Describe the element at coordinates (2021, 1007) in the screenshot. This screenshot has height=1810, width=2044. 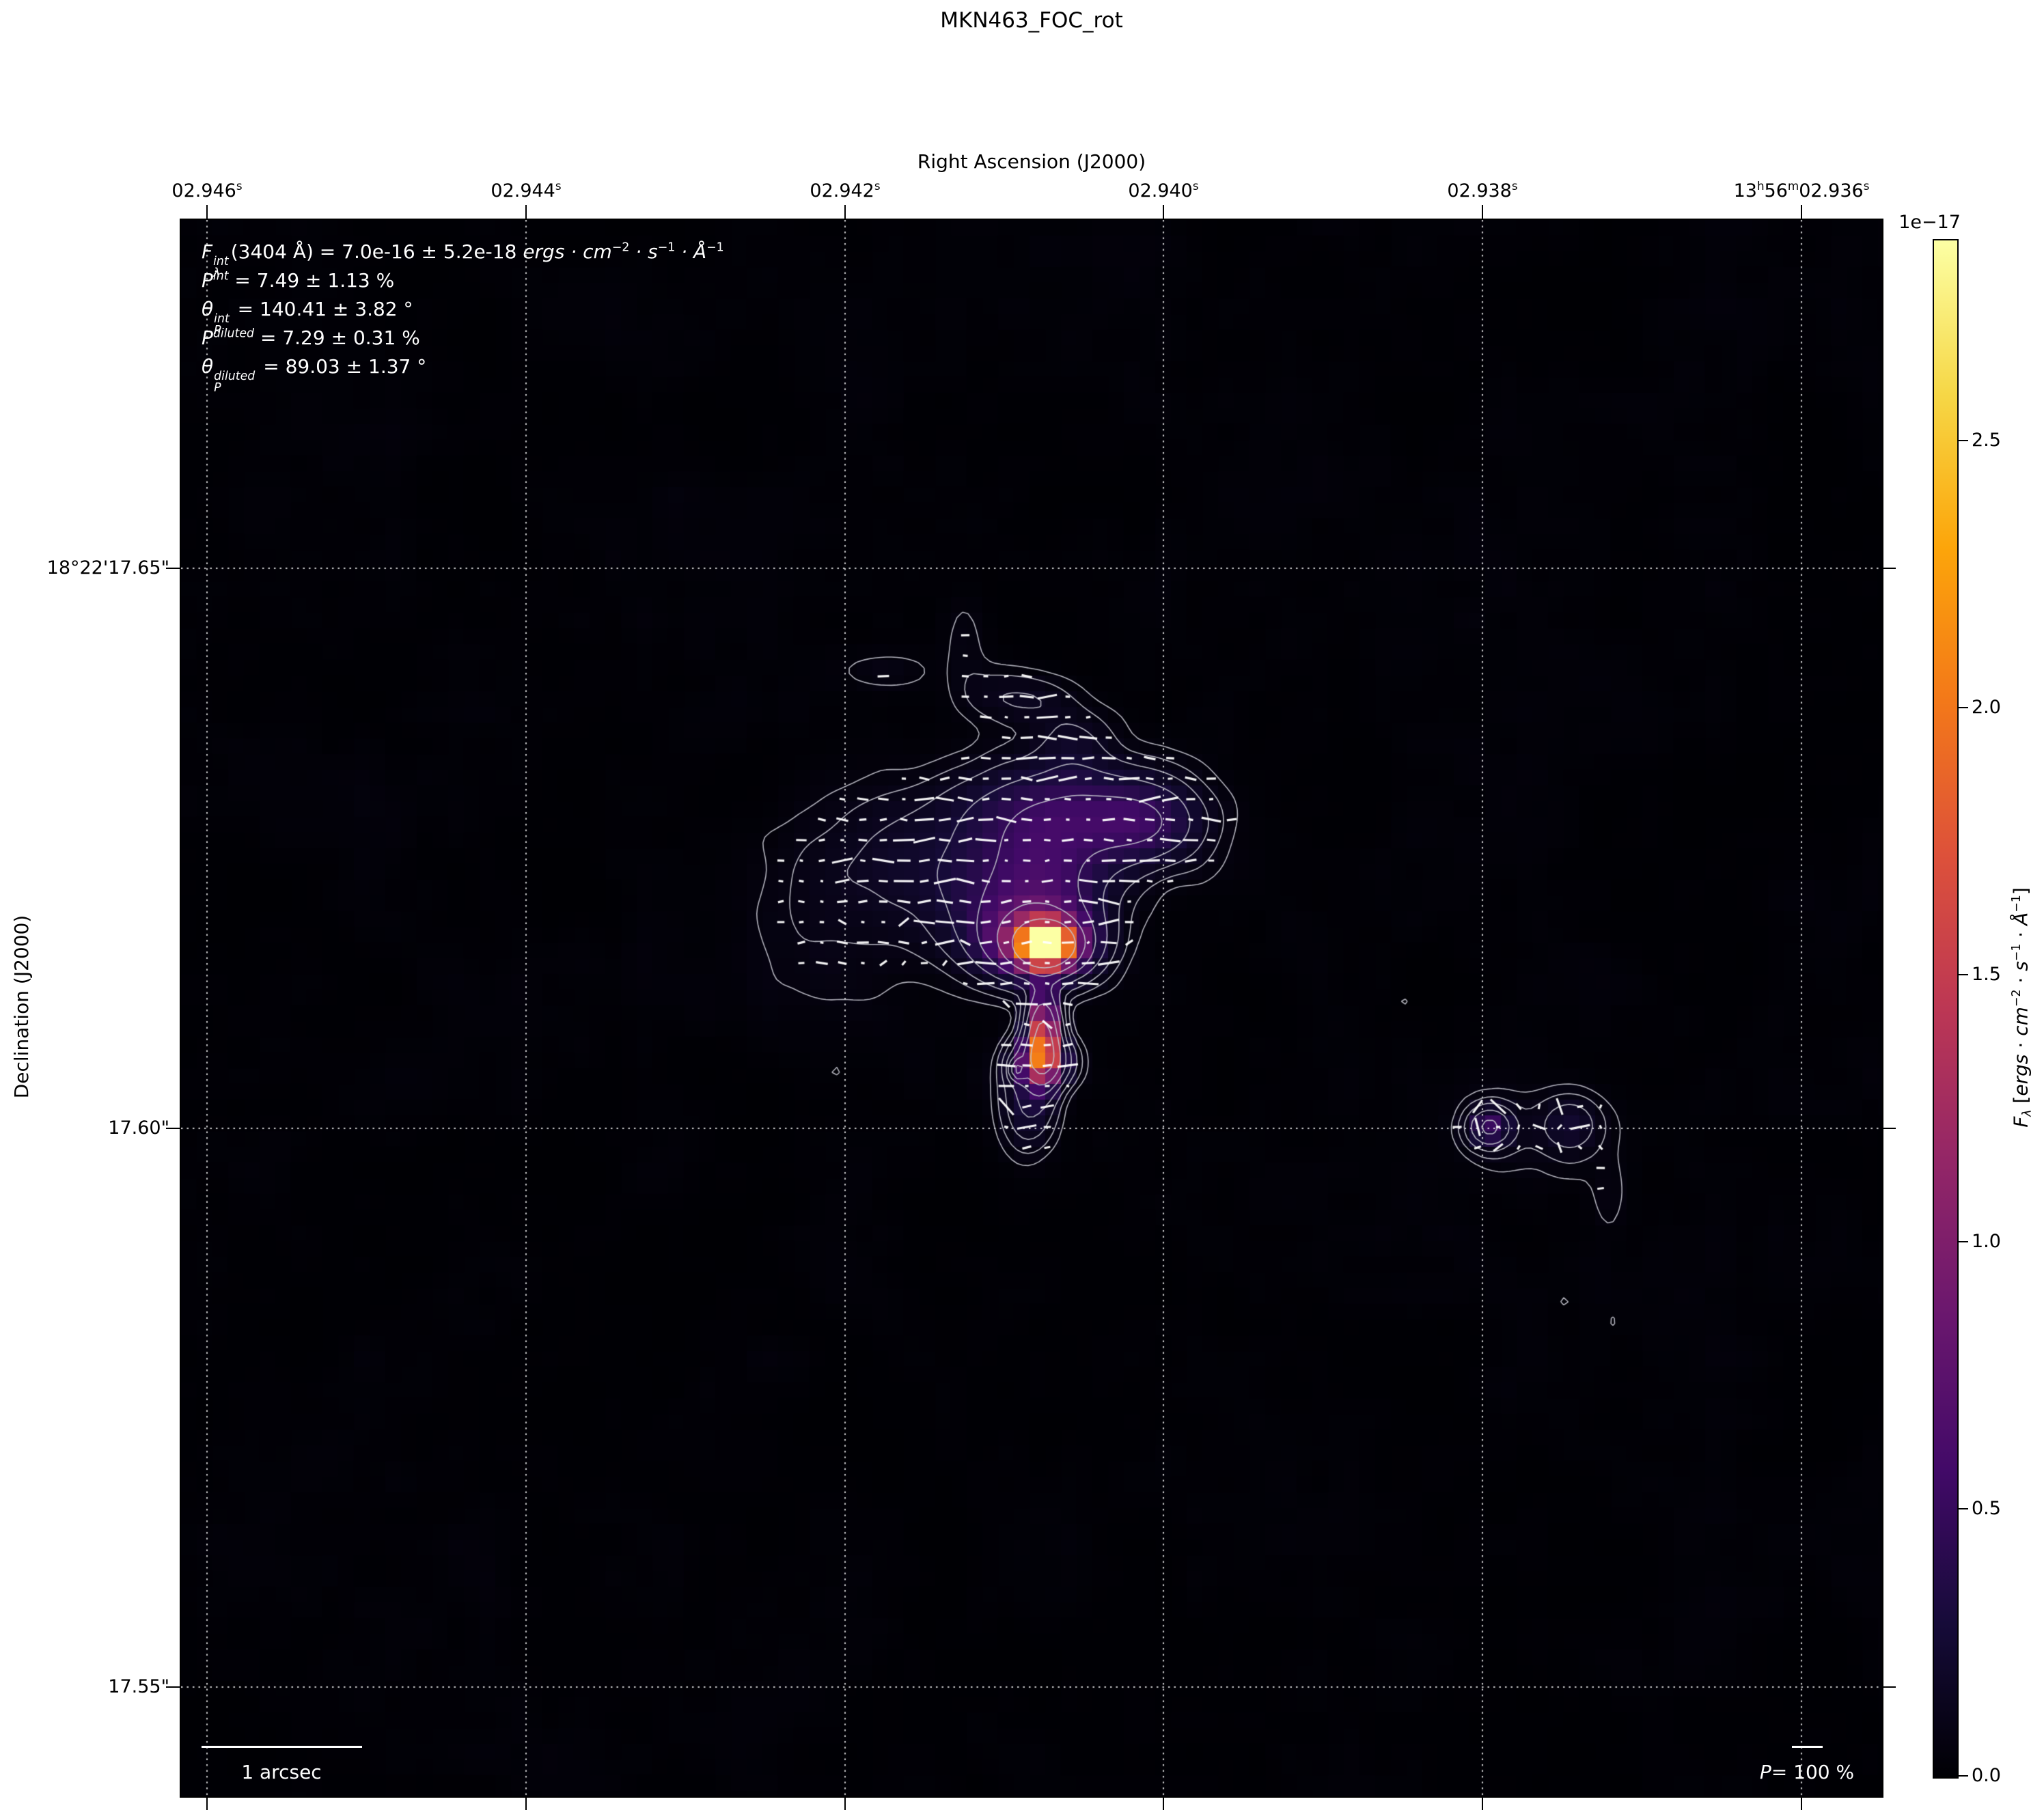
I see `colorbar-axis-label: Fλ [ergs · cm−2 · s−1 · Å−1]` at that location.